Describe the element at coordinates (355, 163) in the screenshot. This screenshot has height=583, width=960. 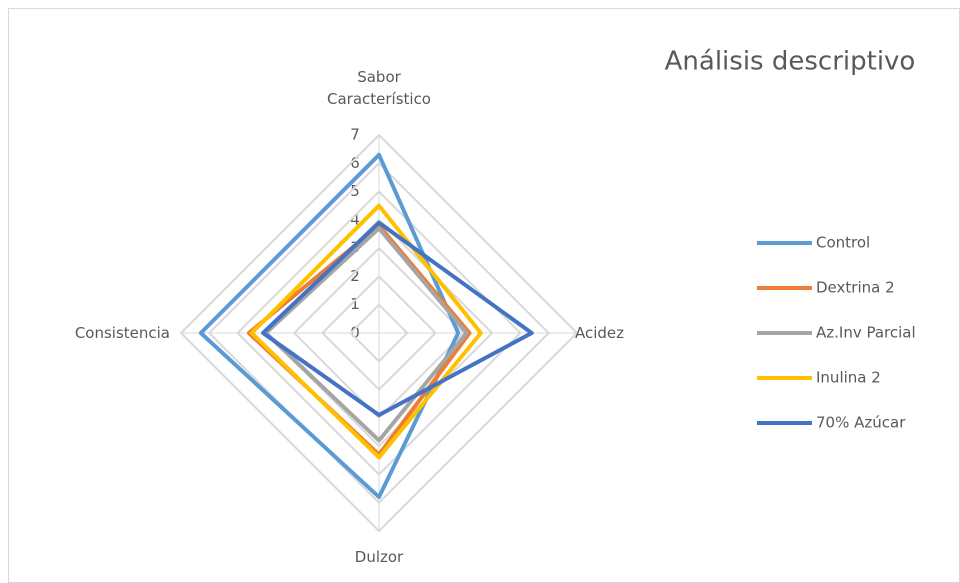
I see `r-tick-label: 6` at that location.